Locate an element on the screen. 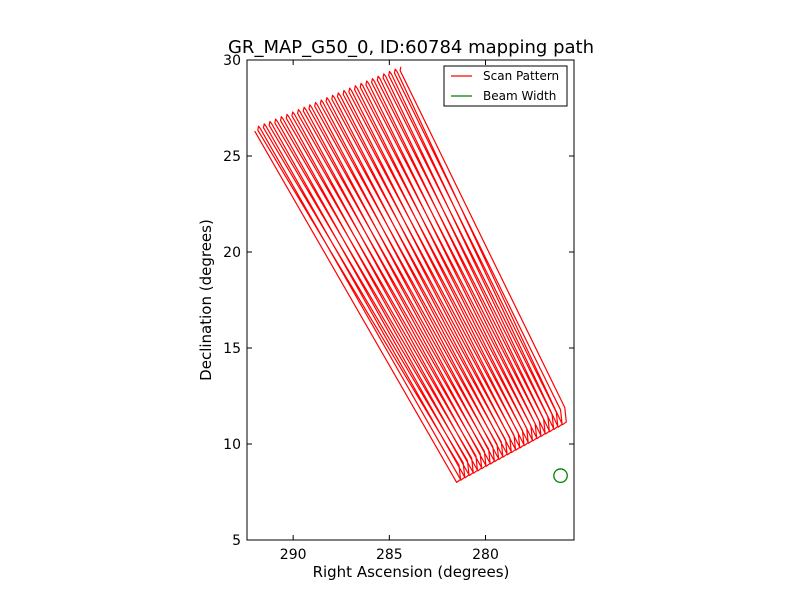 Image resolution: width=800 pixels, height=600 pixels. y-tick-label: 15 is located at coordinates (232, 349).